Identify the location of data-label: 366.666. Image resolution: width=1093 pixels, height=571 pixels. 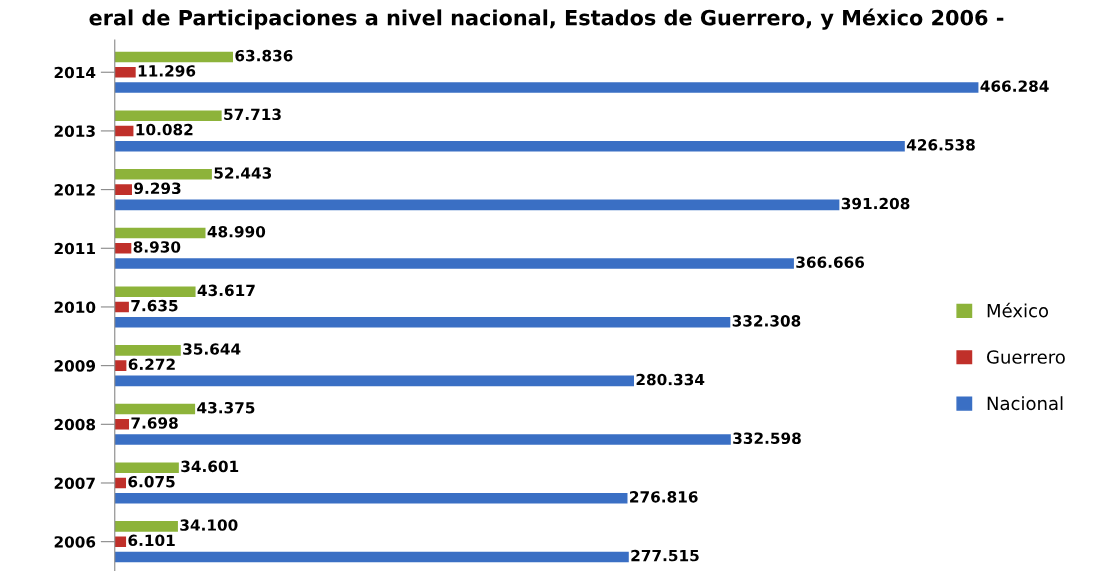
(830, 262).